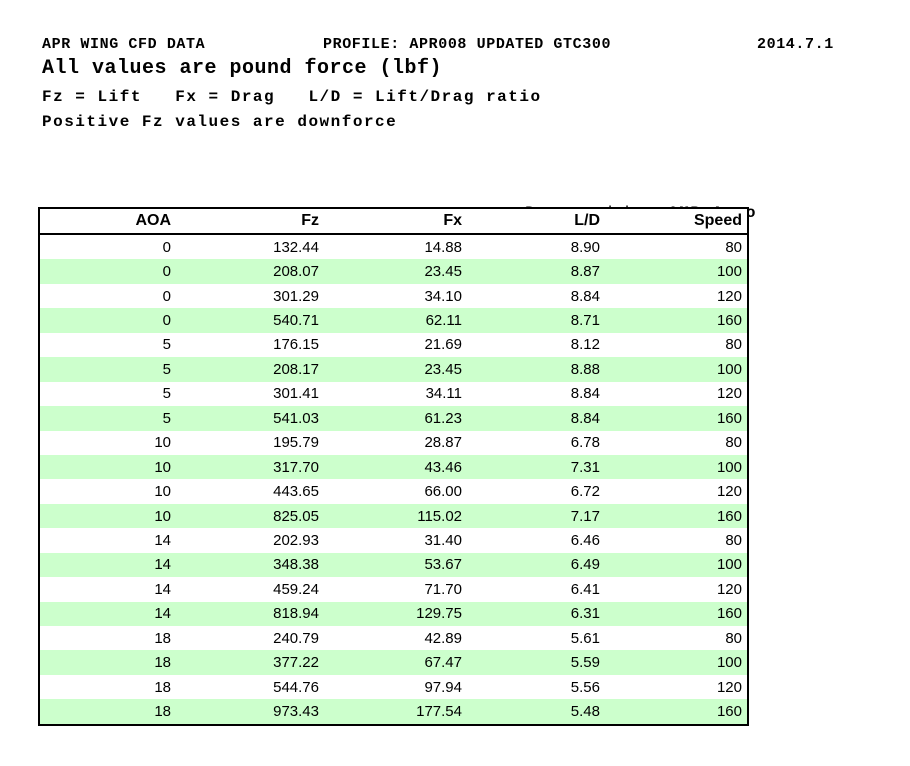 Image resolution: width=910 pixels, height=766 pixels. What do you see at coordinates (393, 296) in the screenshot?
I see `table-row: 0 301.29 34.10 8.84 120` at bounding box center [393, 296].